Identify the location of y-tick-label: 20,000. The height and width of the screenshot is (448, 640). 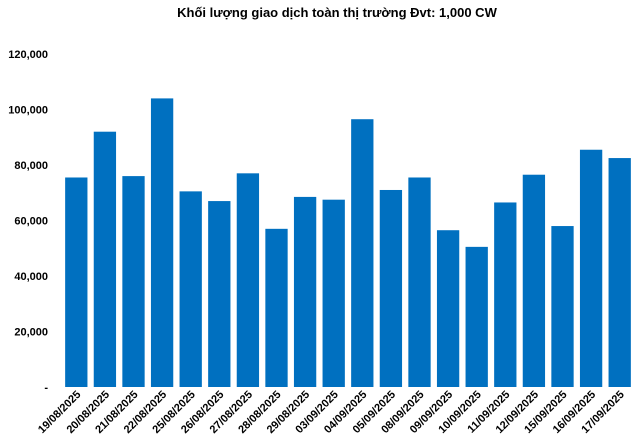
(31, 333).